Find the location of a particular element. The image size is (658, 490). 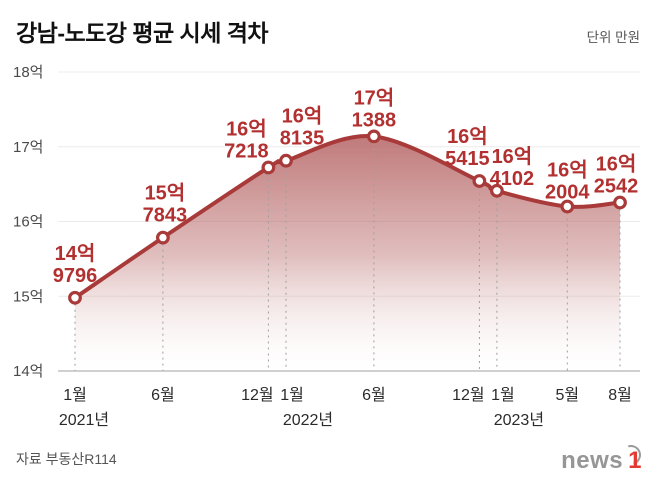

data-label: 15억 is located at coordinates (165, 193).